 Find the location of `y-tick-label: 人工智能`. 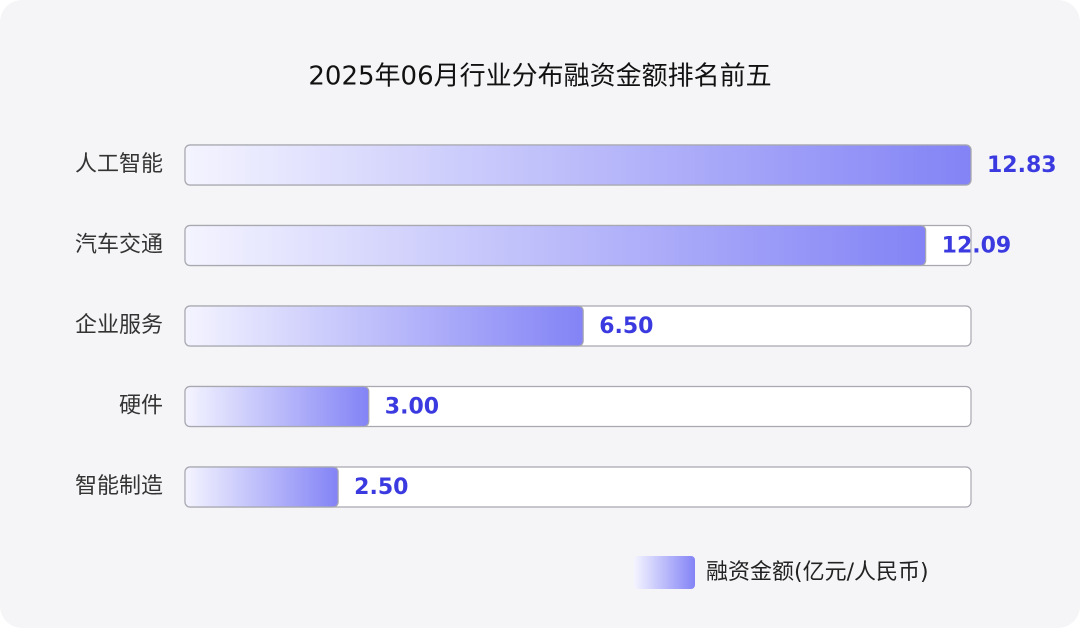

y-tick-label: 人工智能 is located at coordinates (119, 164).